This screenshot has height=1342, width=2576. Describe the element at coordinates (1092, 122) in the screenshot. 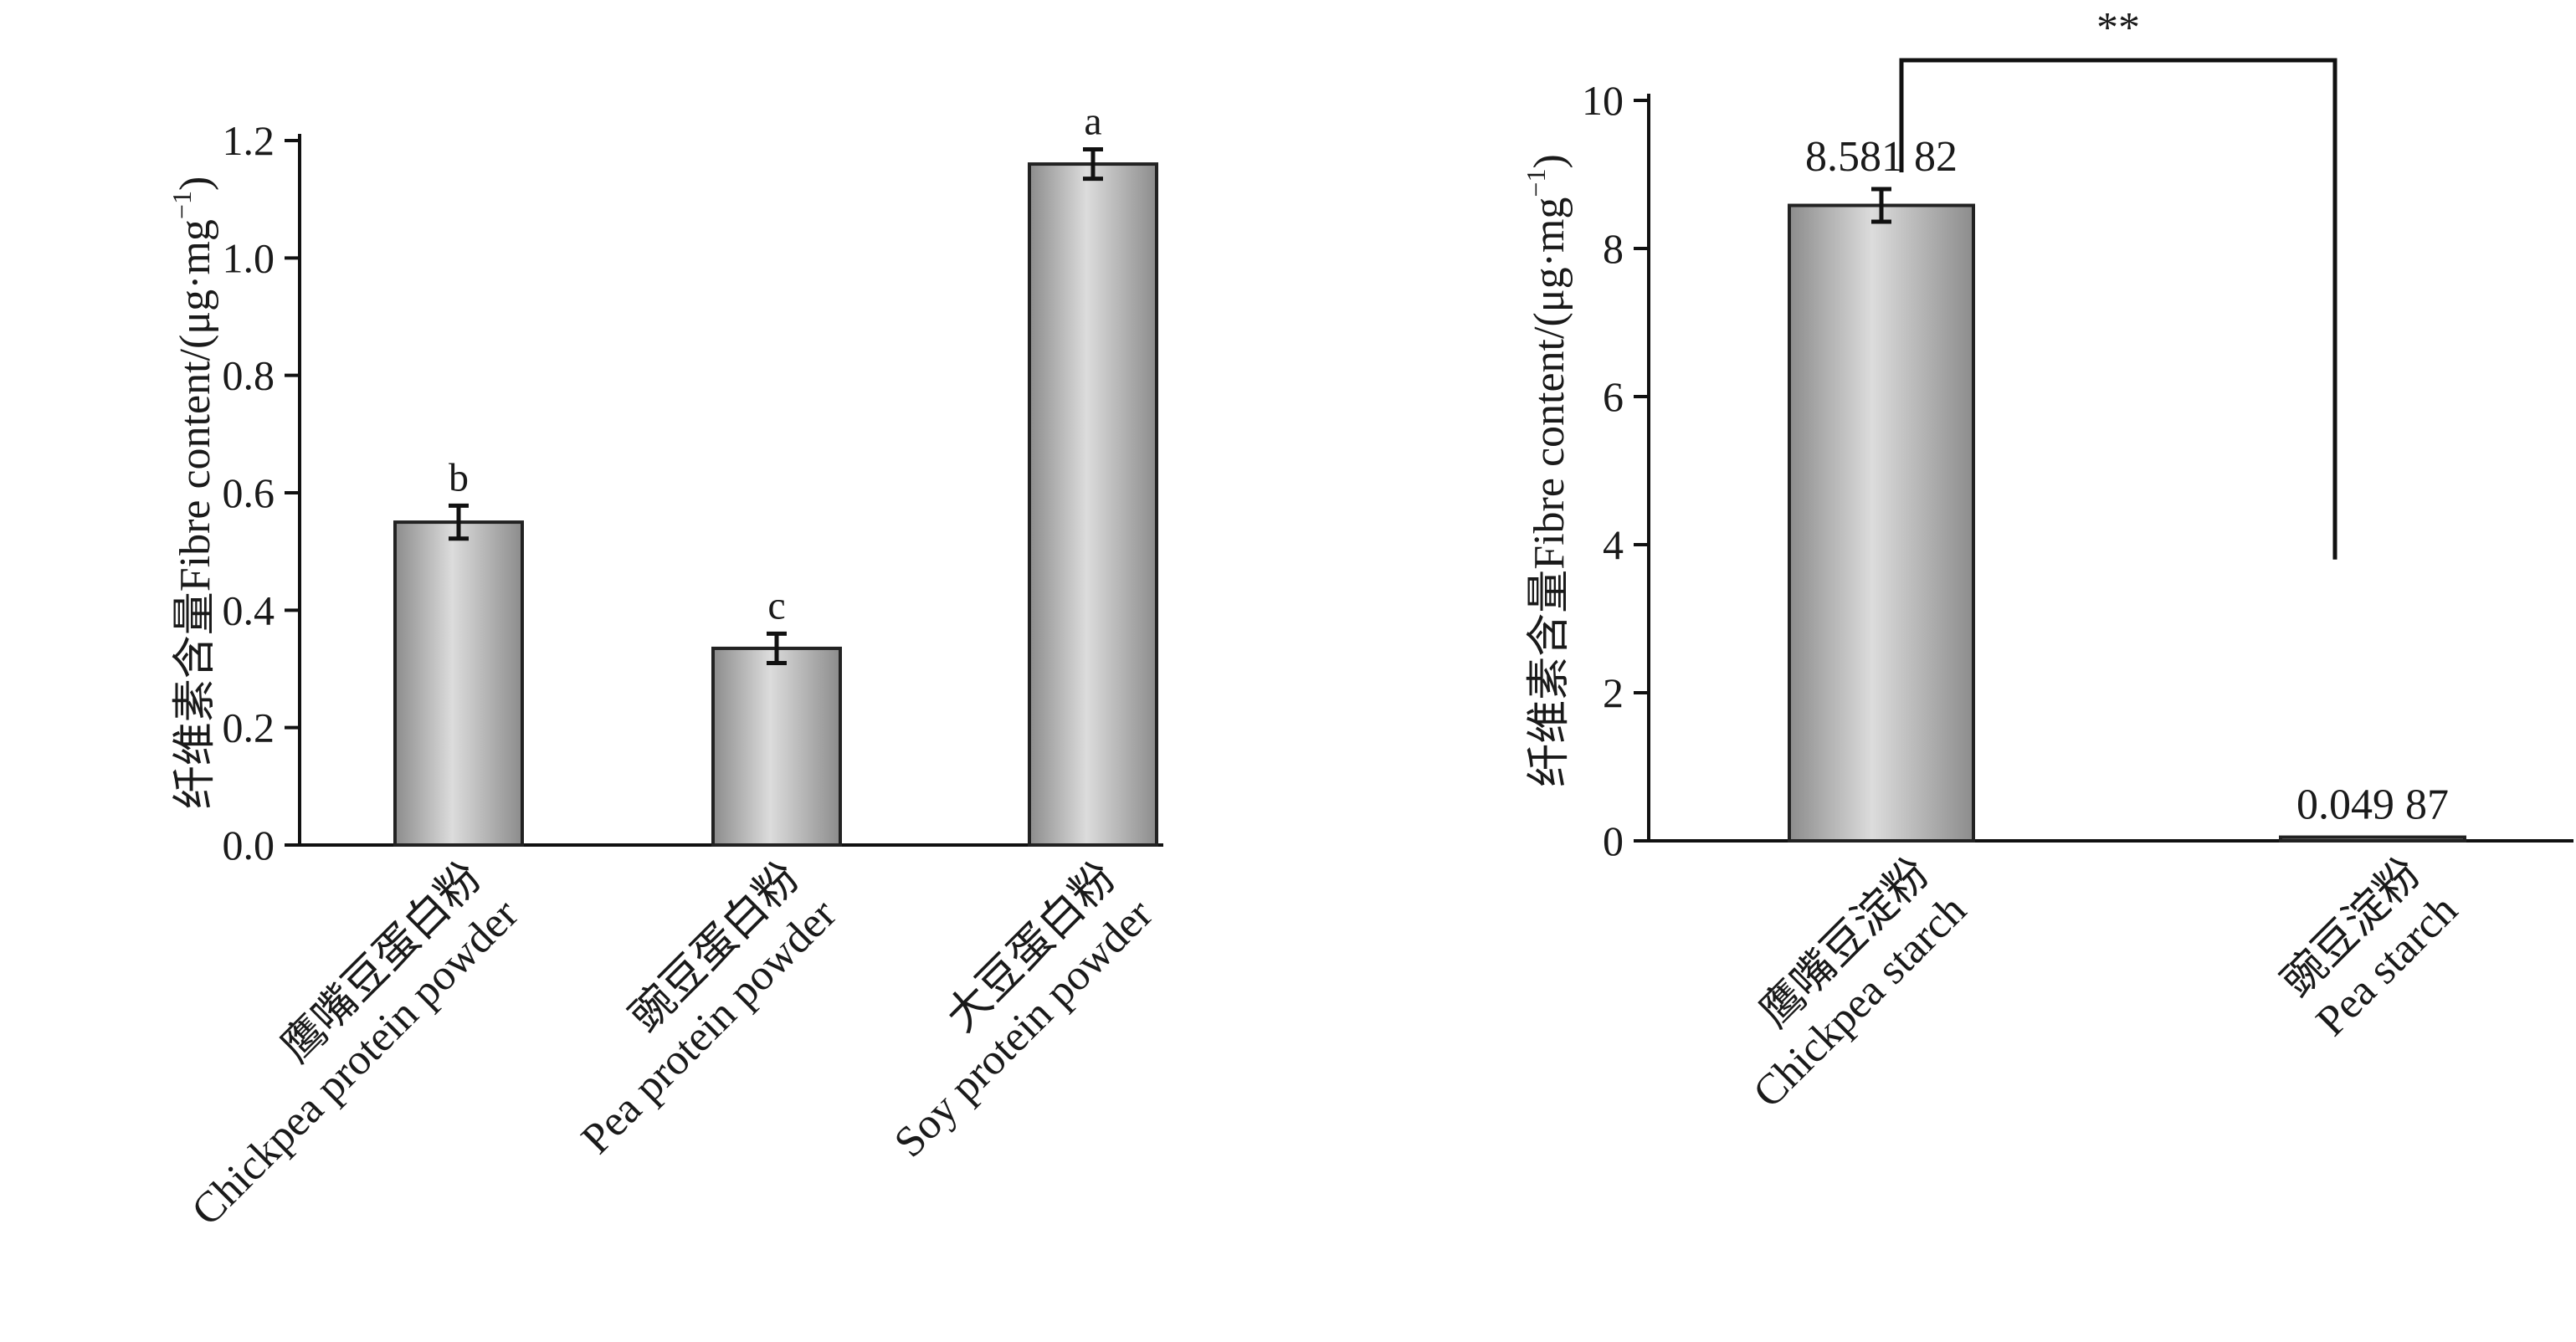

I see `significance-letter: a` at that location.